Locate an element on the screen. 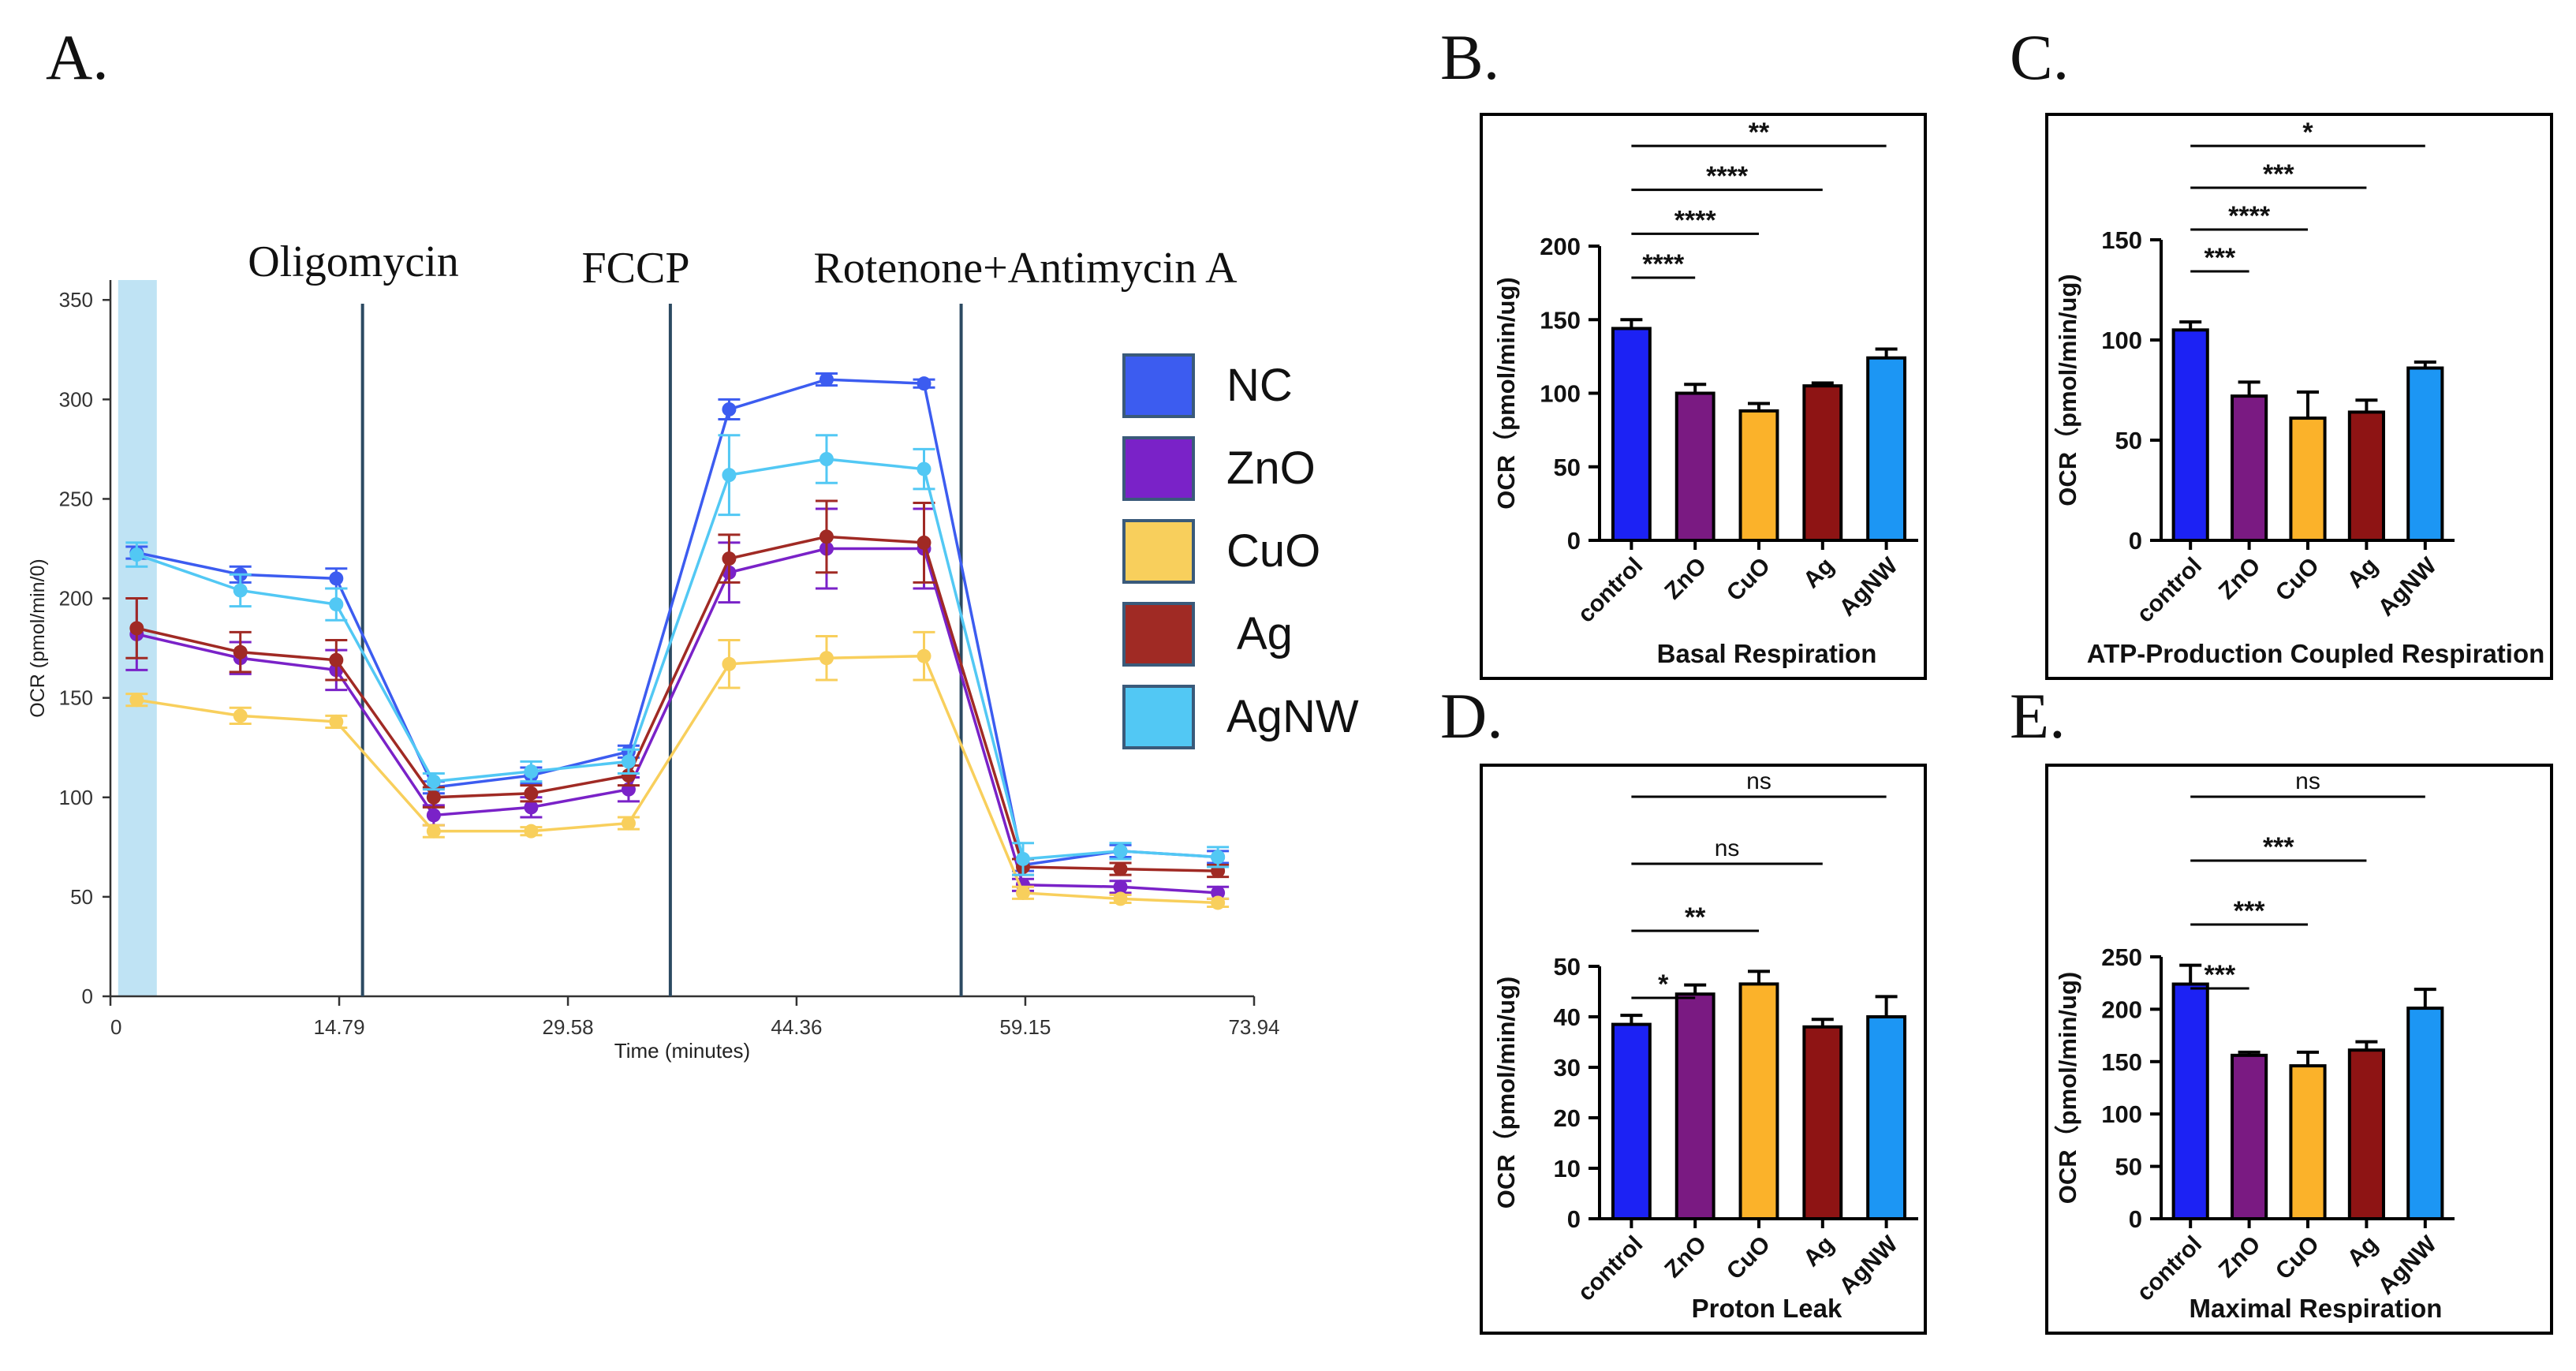  x-tick-label: 0 is located at coordinates (115, 1027).